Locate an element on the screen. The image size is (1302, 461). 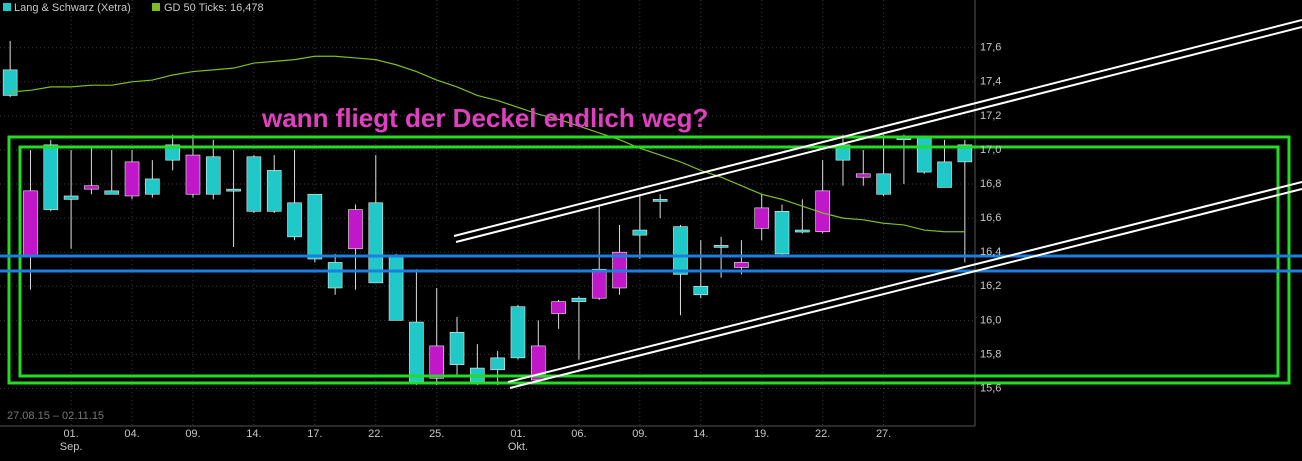
date-range: 27.08.15 – 02.11.15 is located at coordinates (55, 416).